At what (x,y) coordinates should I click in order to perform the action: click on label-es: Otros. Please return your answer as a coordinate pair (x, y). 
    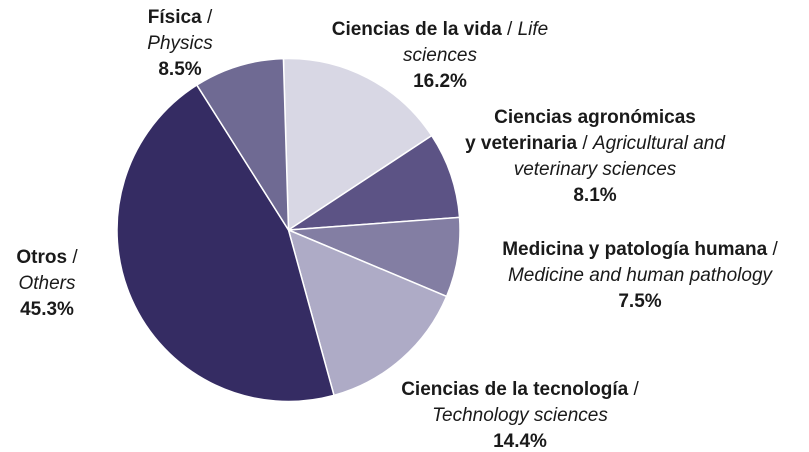
    Looking at the image, I should click on (42, 257).